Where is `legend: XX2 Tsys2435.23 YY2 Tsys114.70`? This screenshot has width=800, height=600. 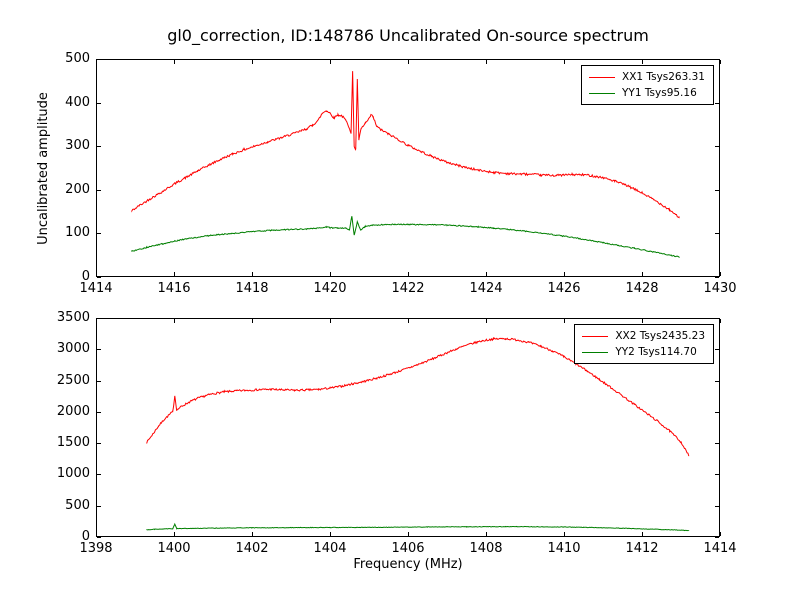
legend: XX2 Tsys2435.23 YY2 Tsys114.70 is located at coordinates (644, 344).